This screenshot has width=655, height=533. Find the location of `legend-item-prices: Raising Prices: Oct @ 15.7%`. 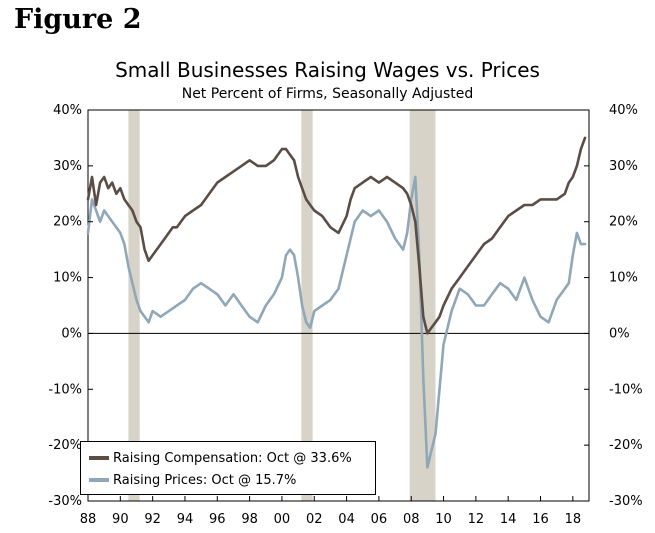

legend-item-prices: Raising Prices: Oct @ 15.7% is located at coordinates (192, 480).